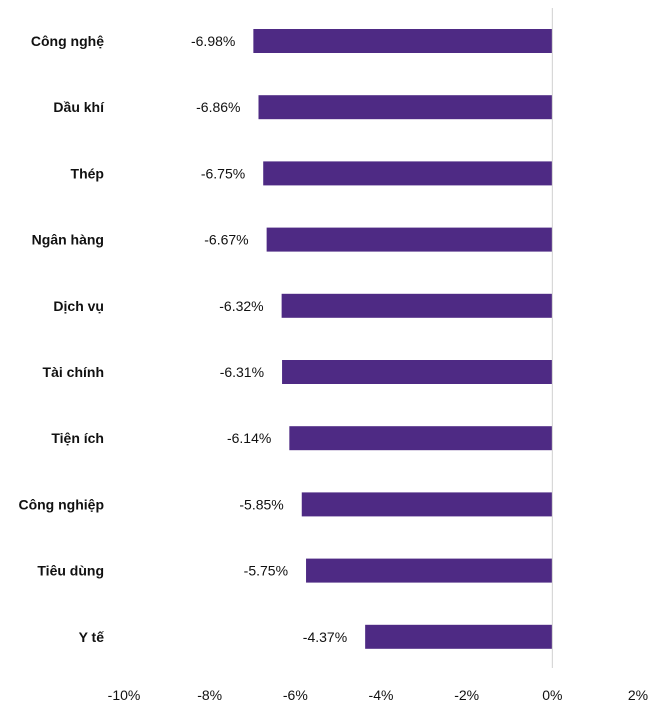 Image resolution: width=651 pixels, height=708 pixels. I want to click on category-label: Tiện ích, so click(77, 438).